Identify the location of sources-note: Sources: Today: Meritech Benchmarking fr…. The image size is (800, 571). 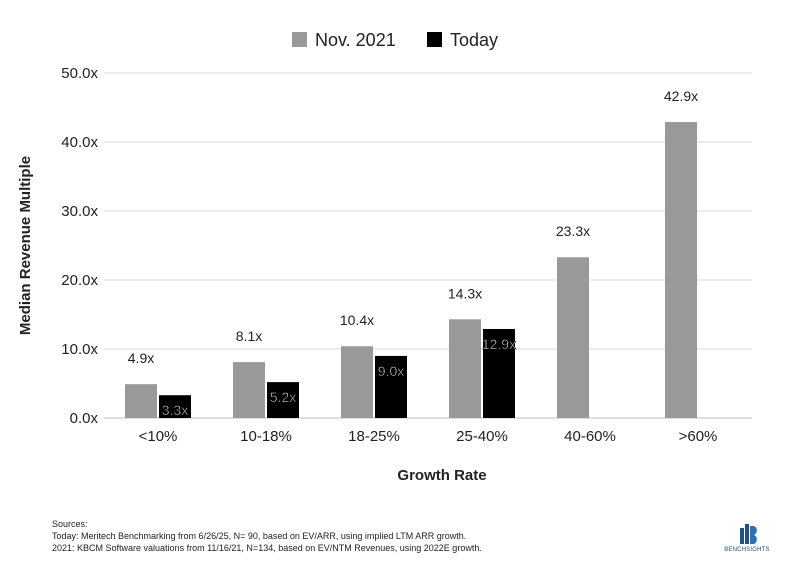
(267, 536).